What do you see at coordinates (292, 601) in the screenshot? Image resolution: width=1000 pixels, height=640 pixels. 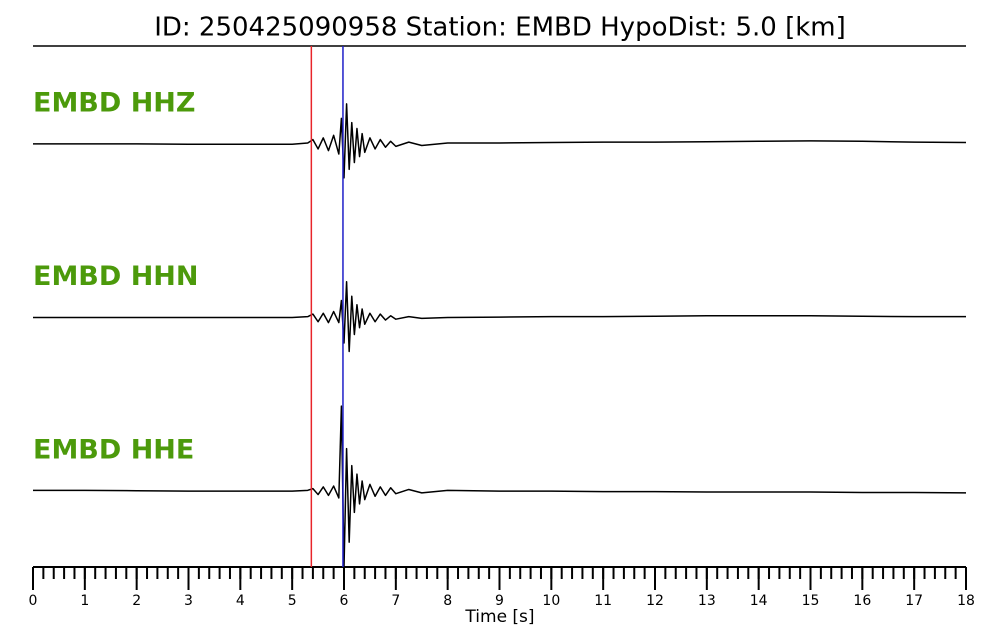 I see `x-tick-label: 5` at bounding box center [292, 601].